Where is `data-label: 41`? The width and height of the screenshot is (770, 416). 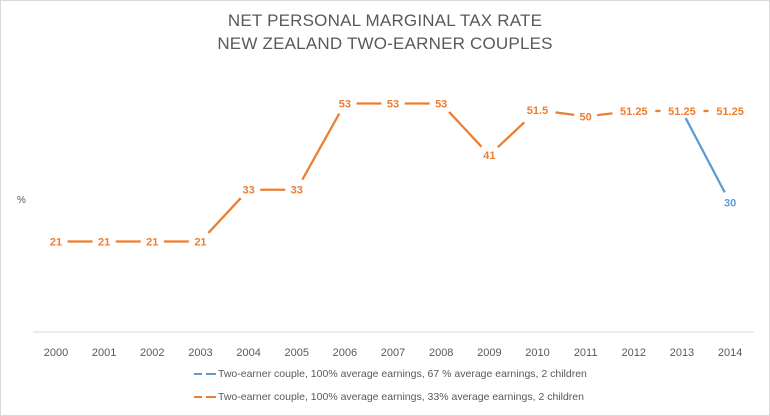 data-label: 41 is located at coordinates (489, 156).